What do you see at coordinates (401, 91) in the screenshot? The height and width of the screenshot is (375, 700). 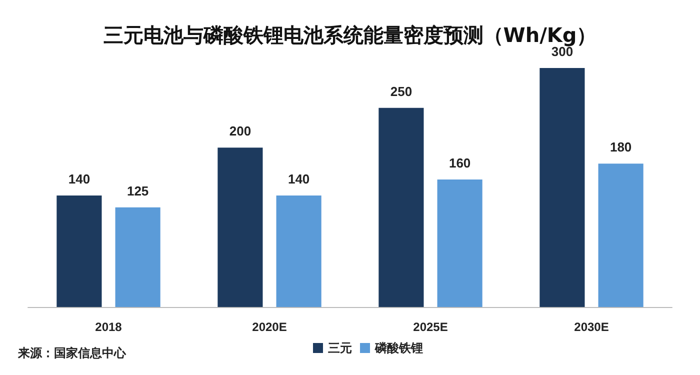 I see `data-label: 250` at bounding box center [401, 91].